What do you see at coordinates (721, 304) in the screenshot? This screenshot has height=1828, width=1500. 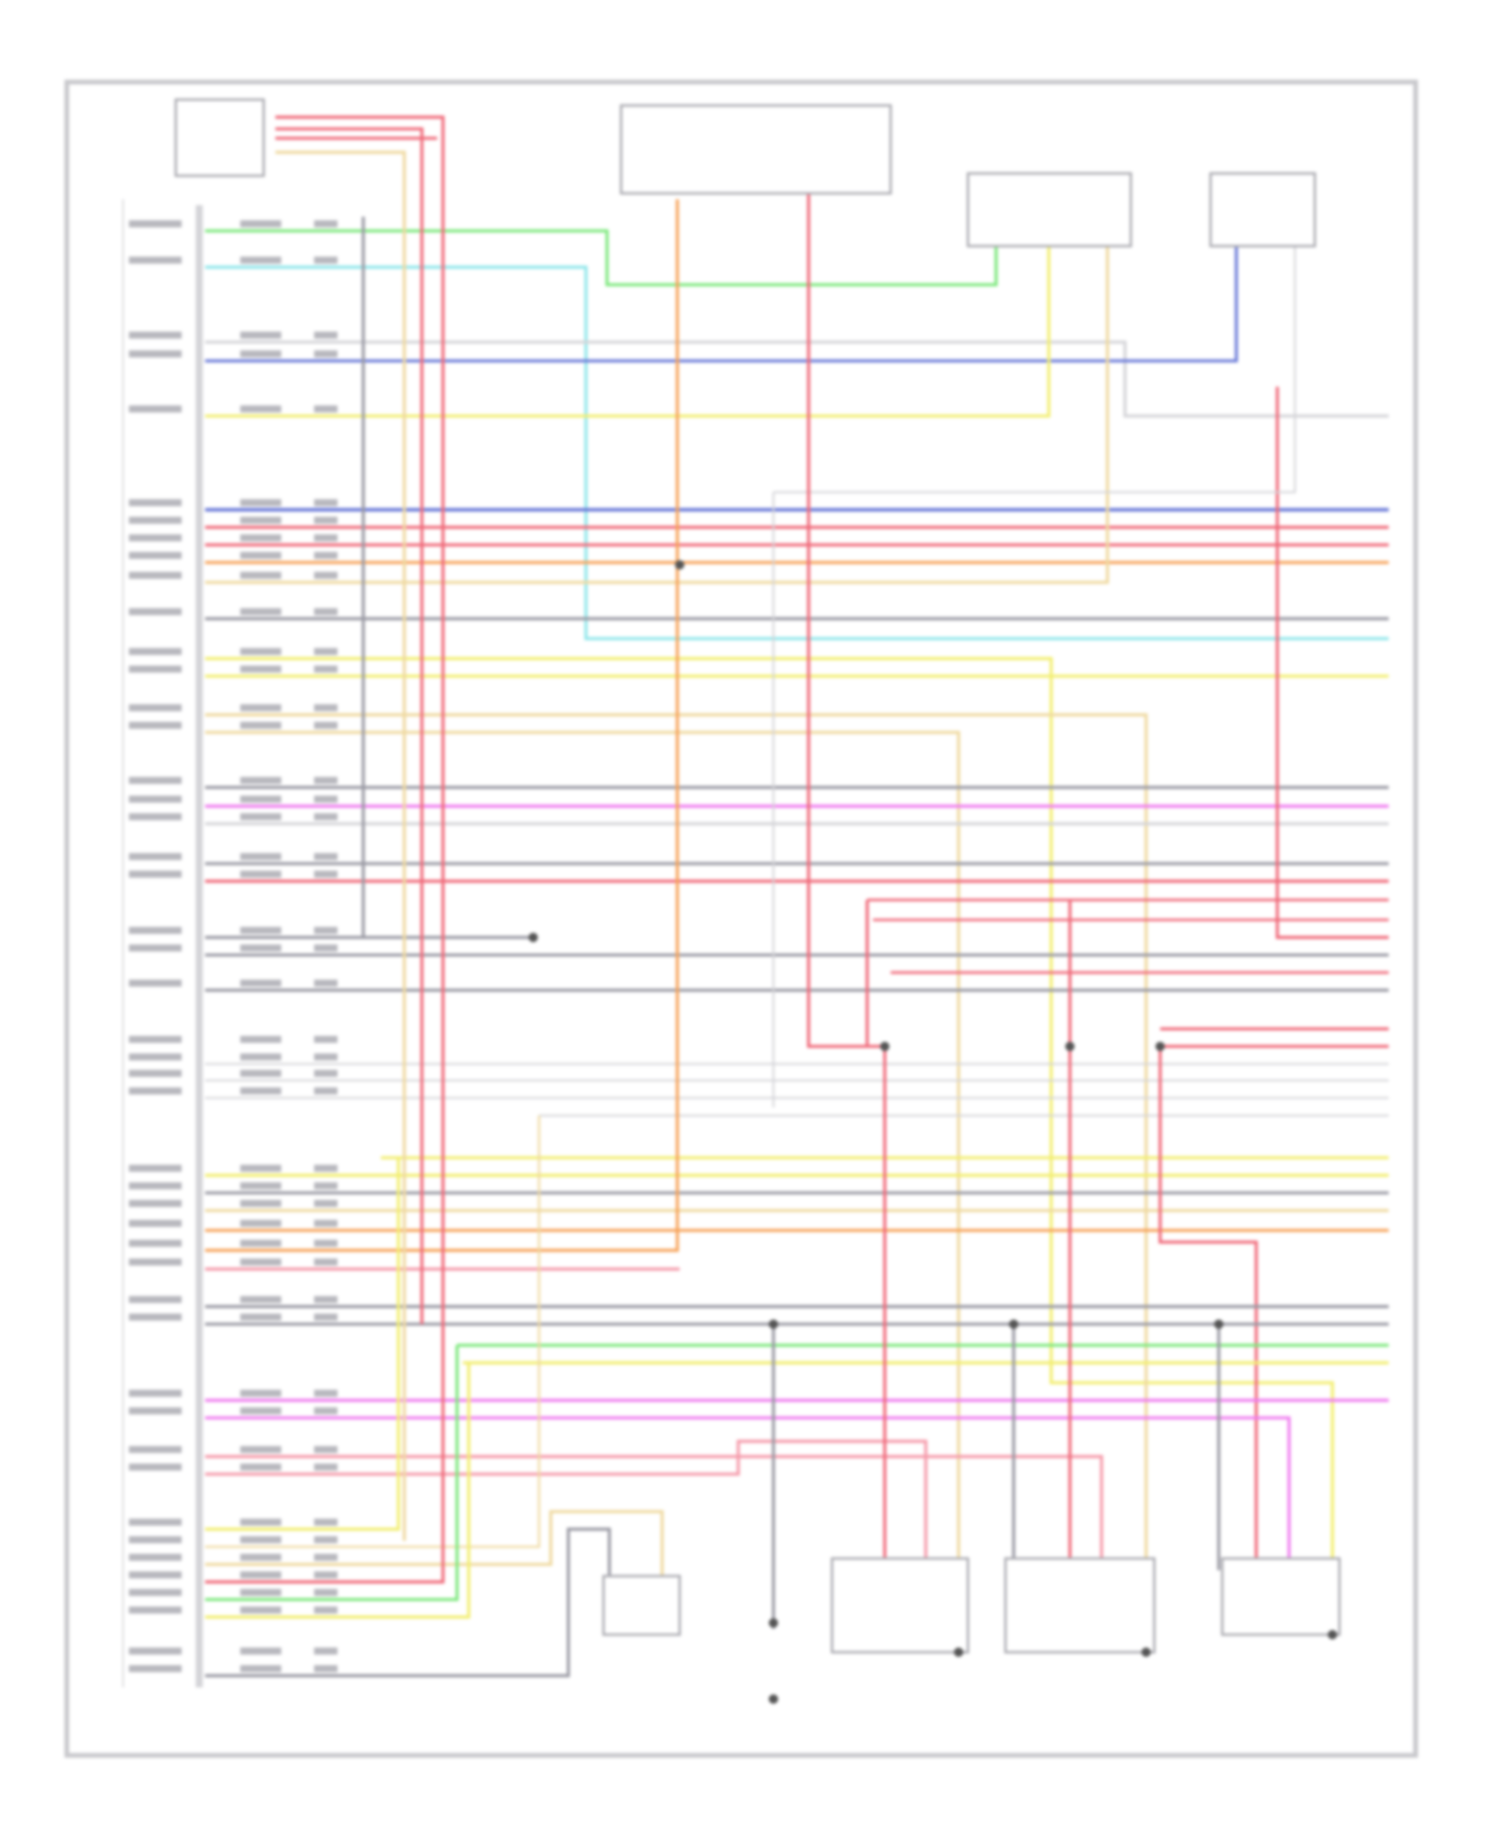 I see `wire-blue` at bounding box center [721, 304].